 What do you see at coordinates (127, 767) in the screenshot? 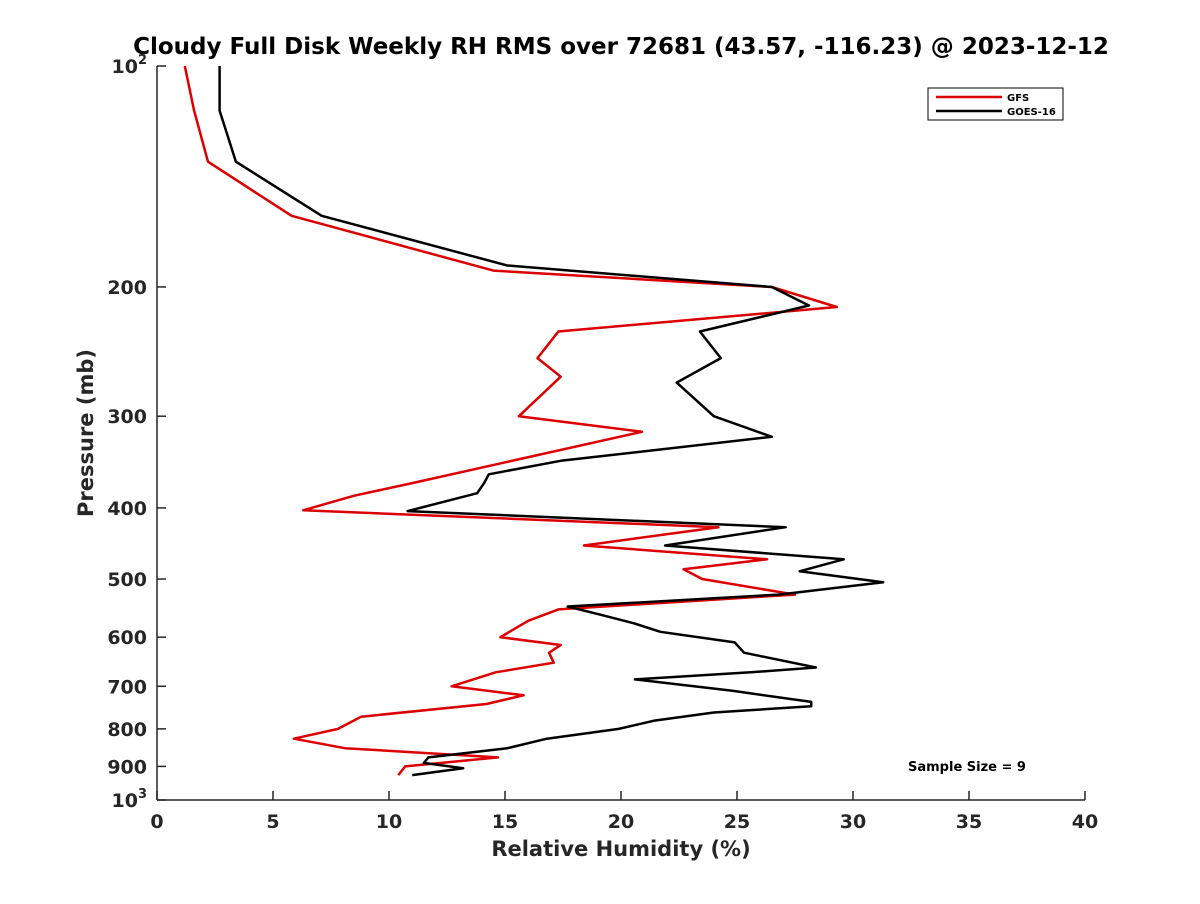
I see `y-tick-label: 900` at bounding box center [127, 767].